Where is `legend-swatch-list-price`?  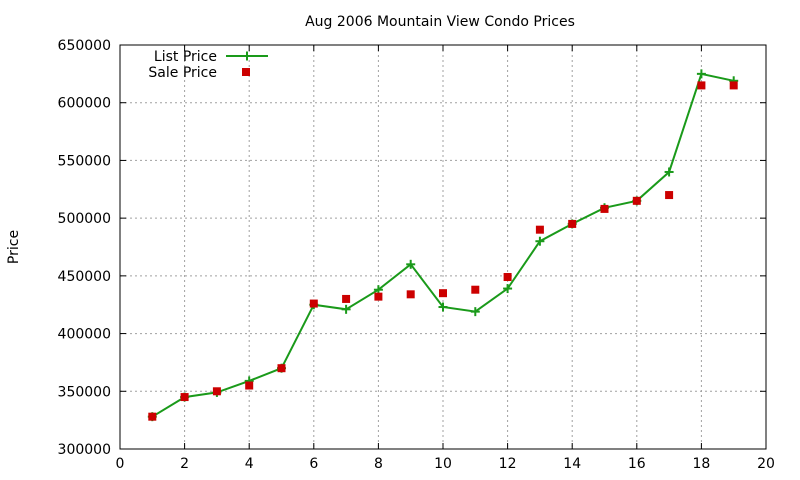 legend-swatch-list-price is located at coordinates (247, 56).